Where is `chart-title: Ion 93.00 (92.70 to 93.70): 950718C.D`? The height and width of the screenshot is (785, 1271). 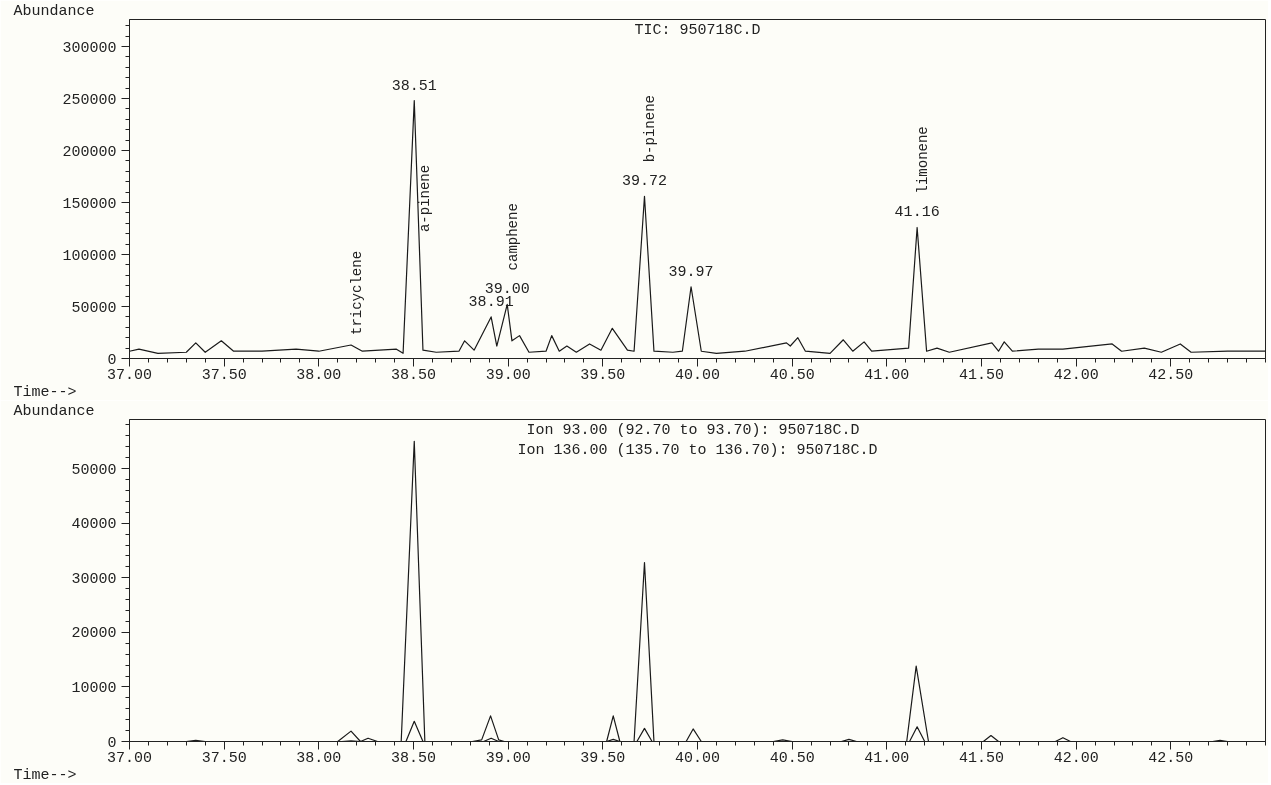 chart-title: Ion 93.00 (92.70 to 93.70): 950718C.D is located at coordinates (693, 430).